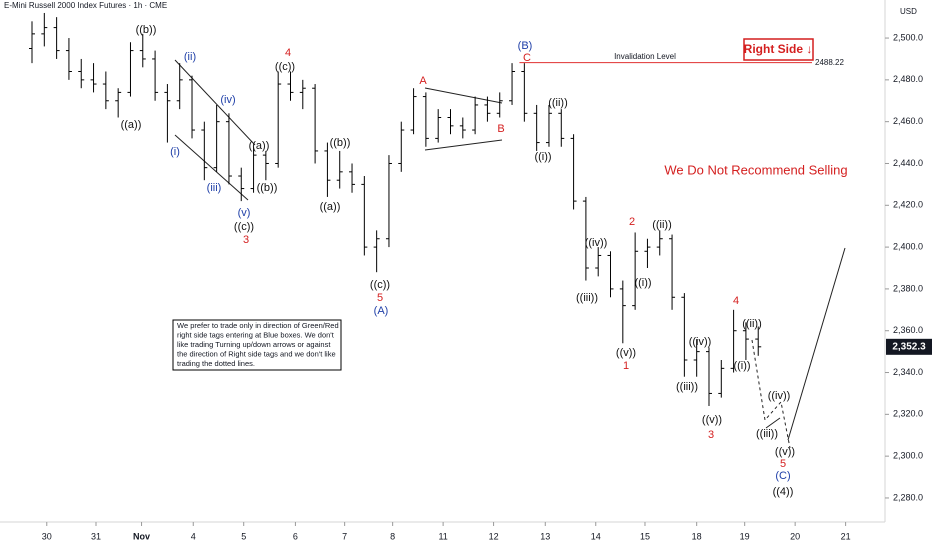 The height and width of the screenshot is (550, 932). What do you see at coordinates (755, 169) in the screenshot?
I see `headline: We Do Not Recommend Selling` at bounding box center [755, 169].